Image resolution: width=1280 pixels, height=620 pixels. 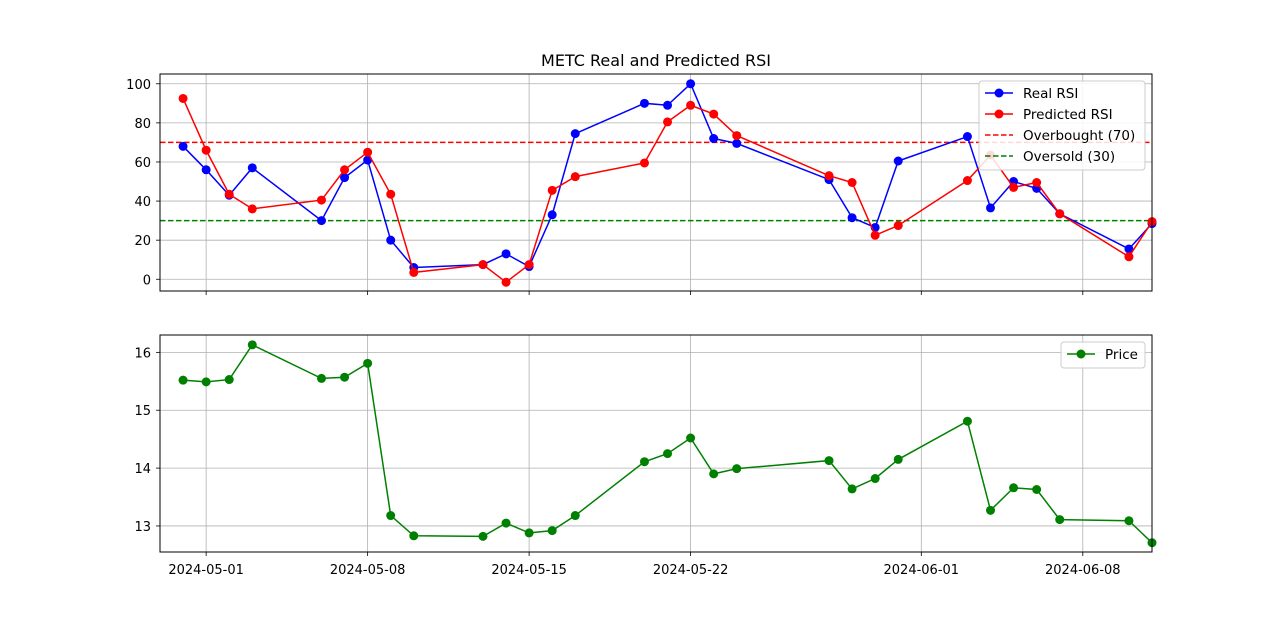 I want to click on legend-label-oversold-30: Oversold (30), so click(x=1069, y=157).